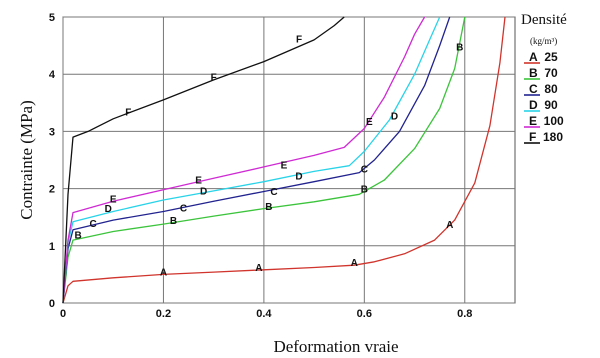  I want to click on y-tick-label: 0, so click(52, 304).